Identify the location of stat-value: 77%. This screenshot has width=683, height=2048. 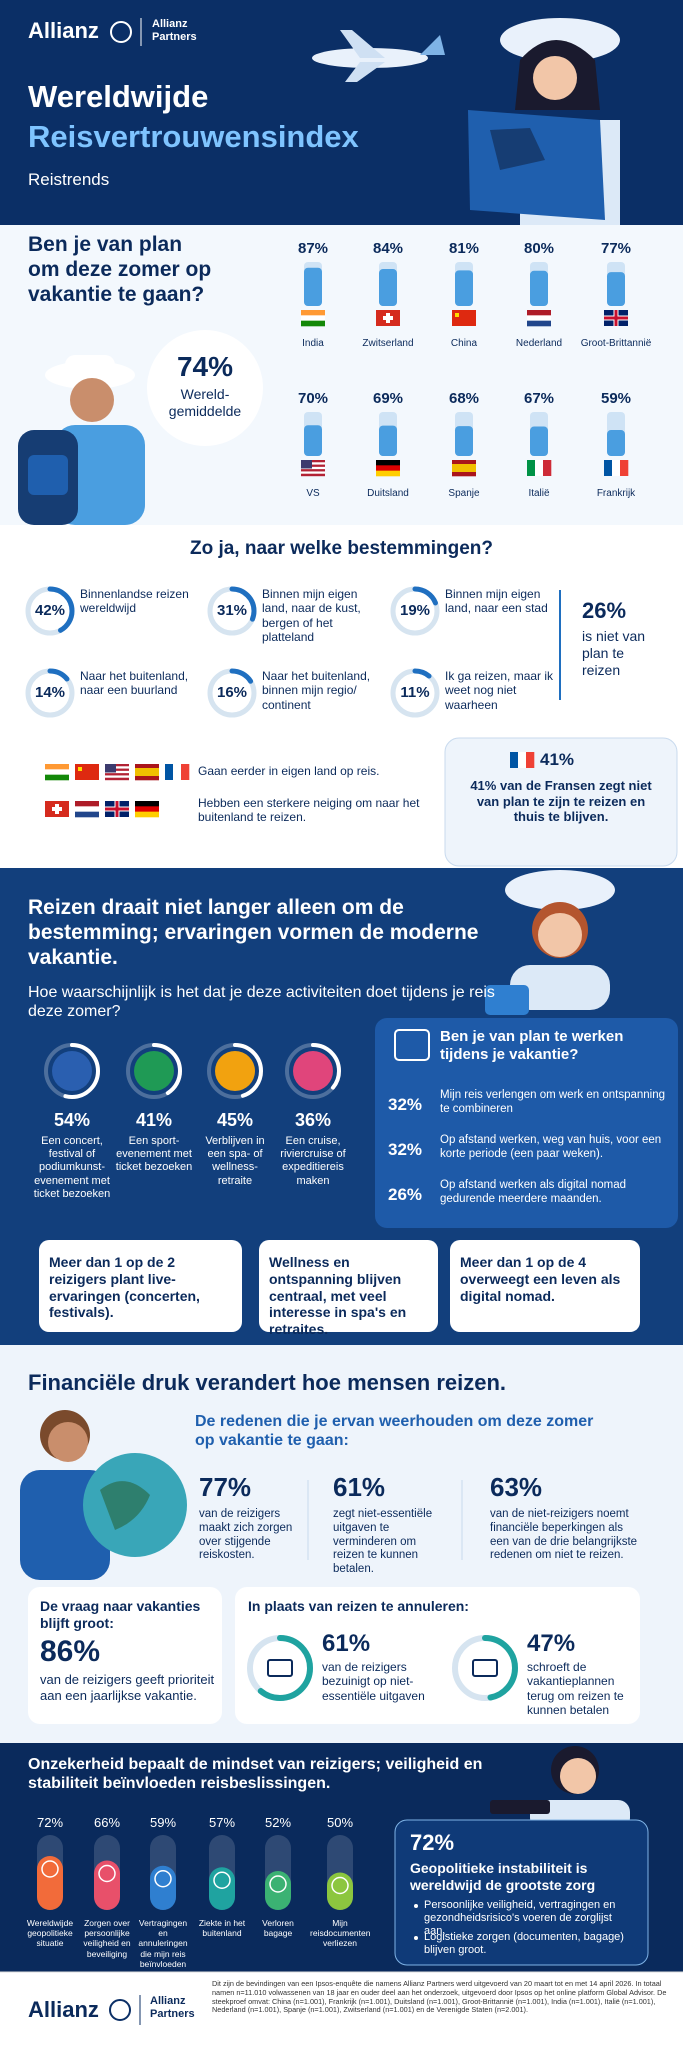
(225, 1487).